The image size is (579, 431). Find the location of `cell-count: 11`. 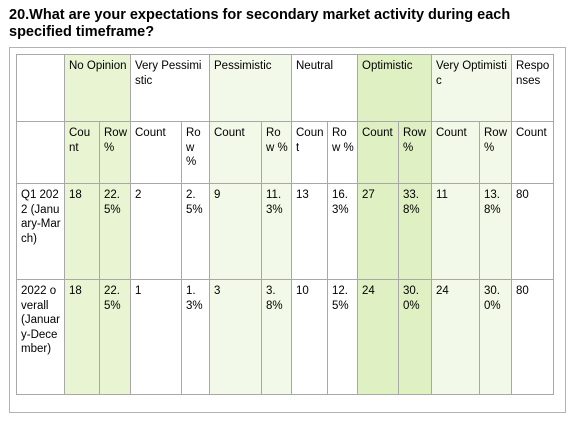

cell-count: 11 is located at coordinates (455, 231).